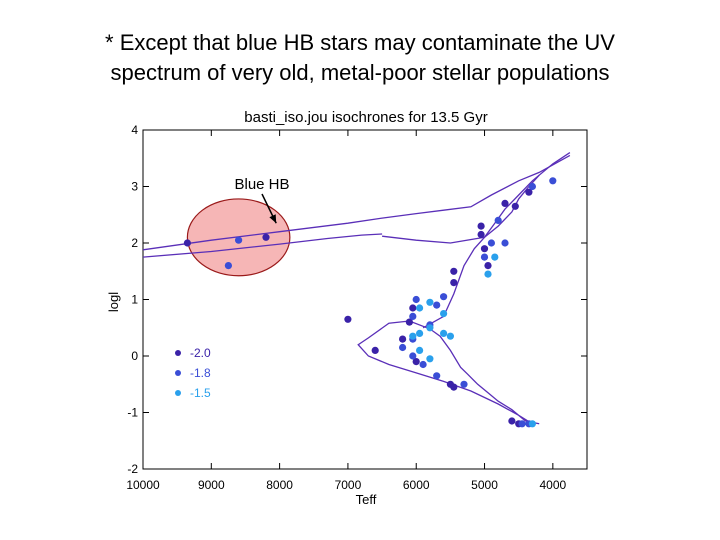 This screenshot has width=720, height=540. What do you see at coordinates (134, 300) in the screenshot?
I see `y-tick-label: 1` at bounding box center [134, 300].